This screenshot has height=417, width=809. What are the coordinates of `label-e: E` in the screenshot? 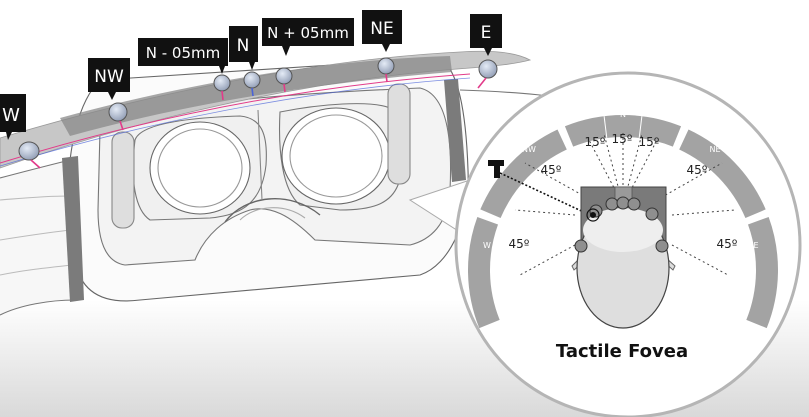 It's located at (486, 35).